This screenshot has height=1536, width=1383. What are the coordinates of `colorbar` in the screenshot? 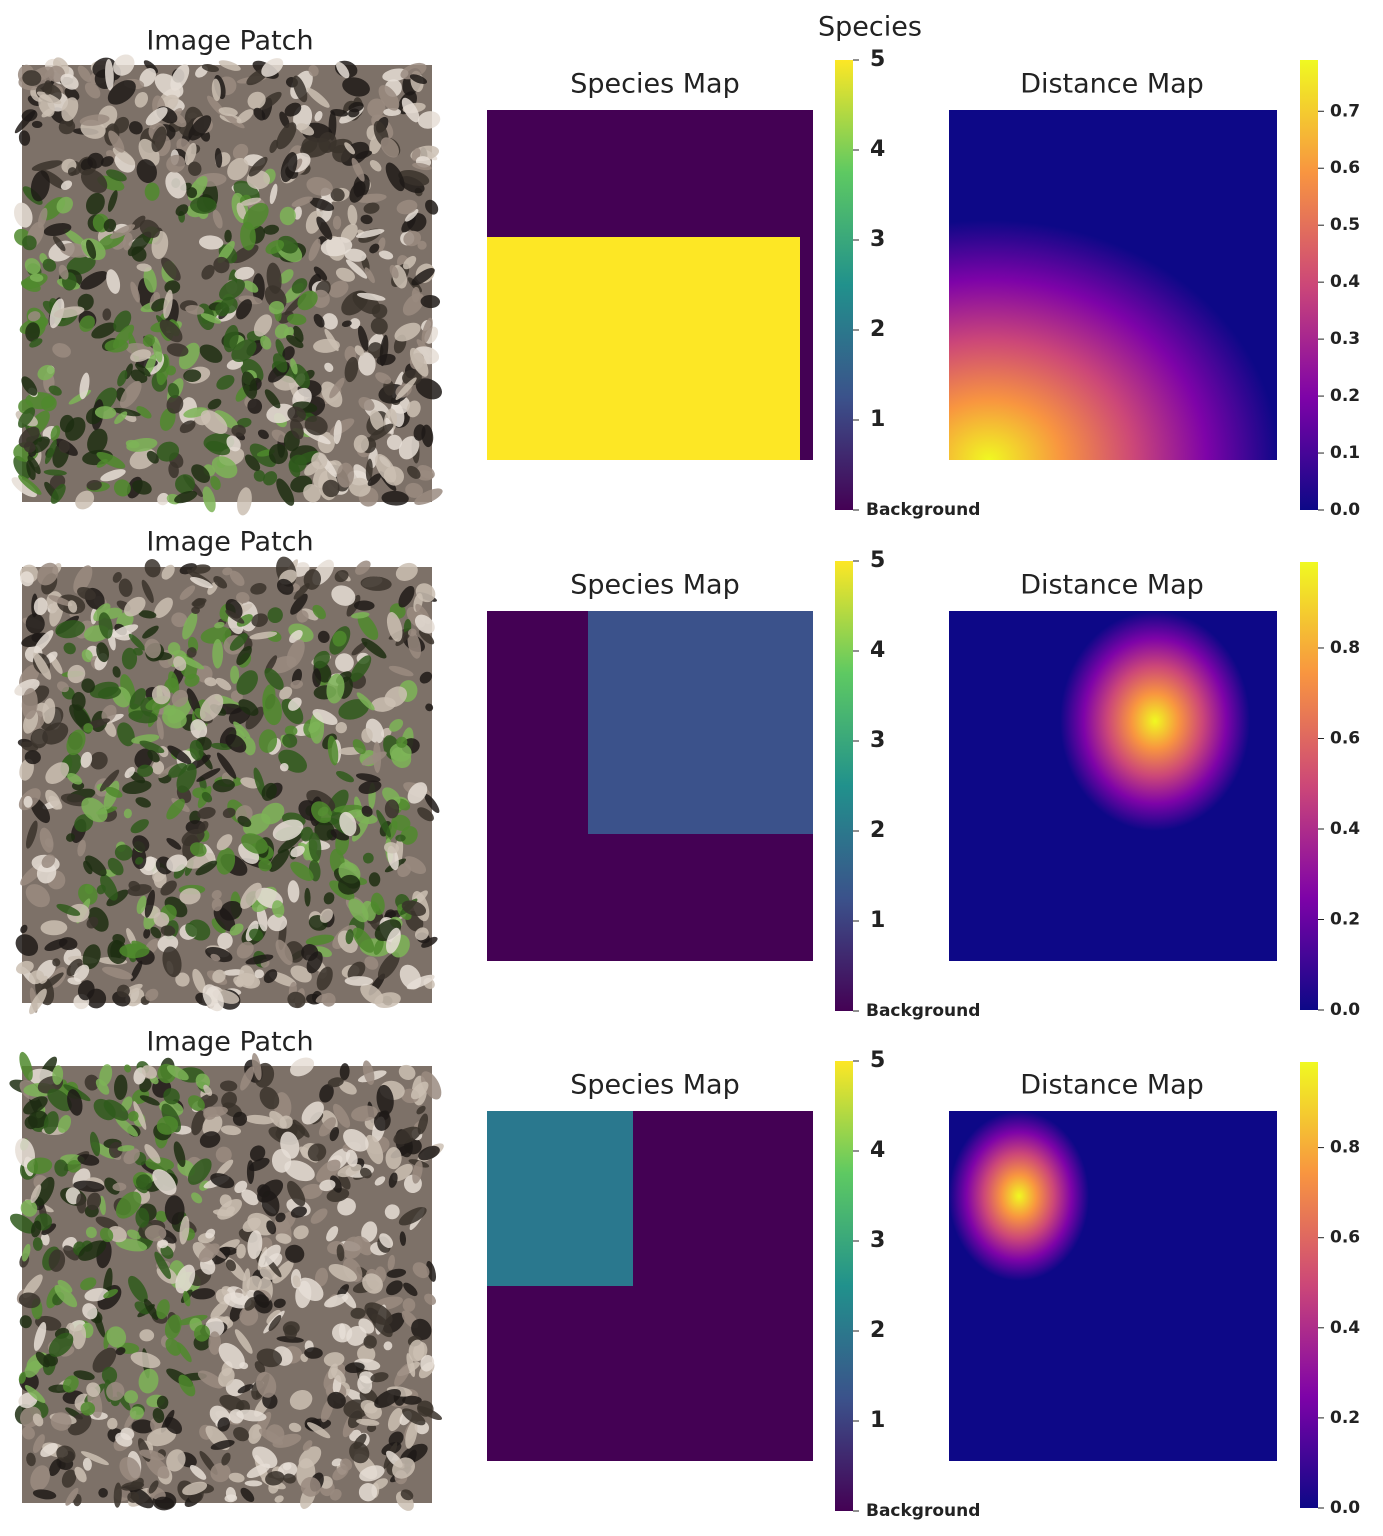 It's located at (1309, 1285).